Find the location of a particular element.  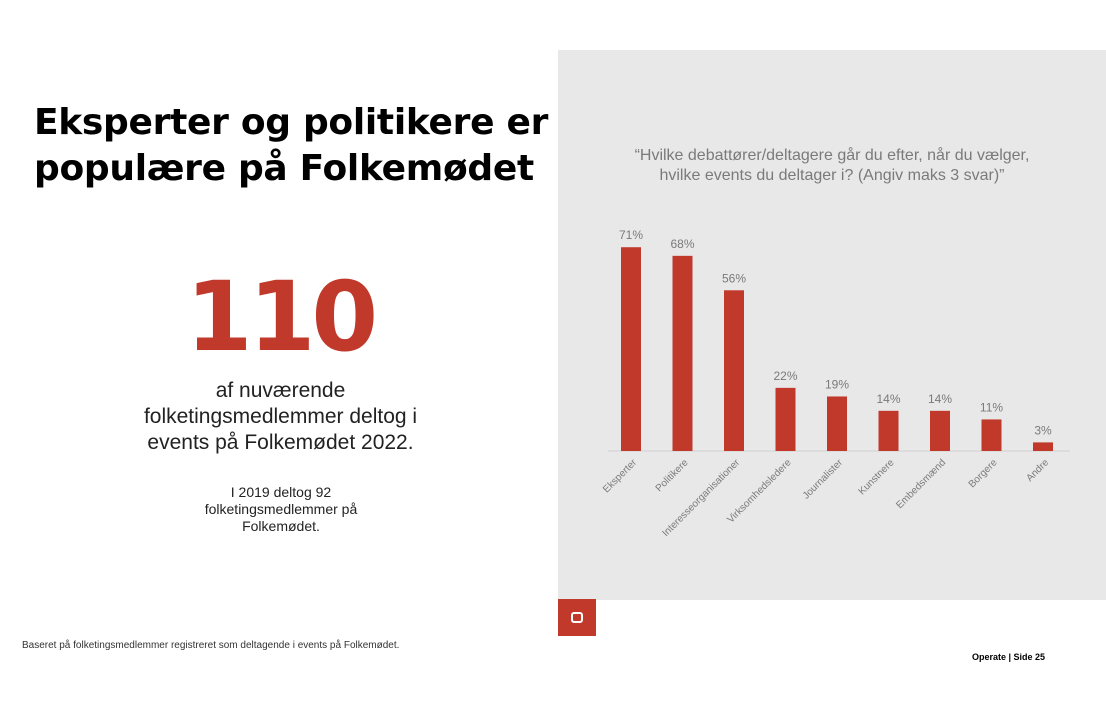

ring-logo-icon is located at coordinates (577, 617).